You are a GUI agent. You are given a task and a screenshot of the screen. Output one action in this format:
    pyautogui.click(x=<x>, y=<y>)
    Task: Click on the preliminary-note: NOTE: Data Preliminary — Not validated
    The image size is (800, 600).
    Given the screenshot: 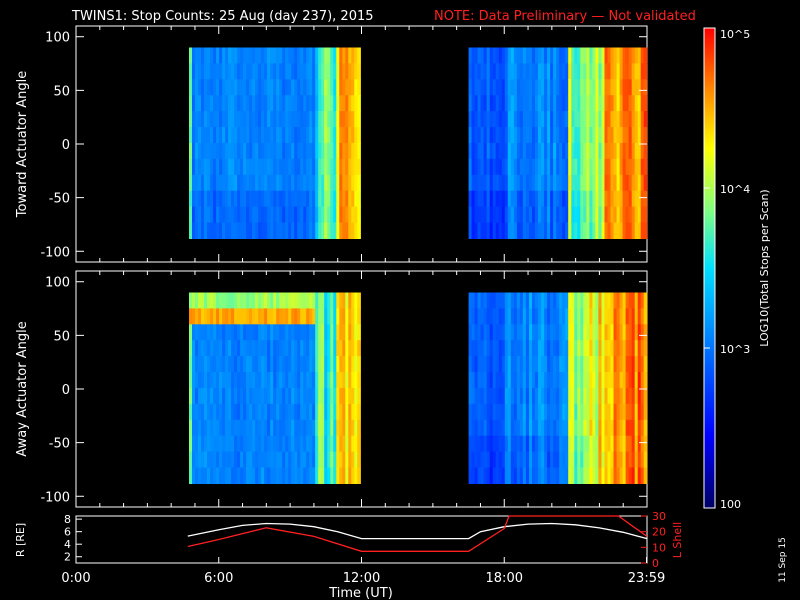 What is the action you would take?
    pyautogui.click(x=565, y=16)
    